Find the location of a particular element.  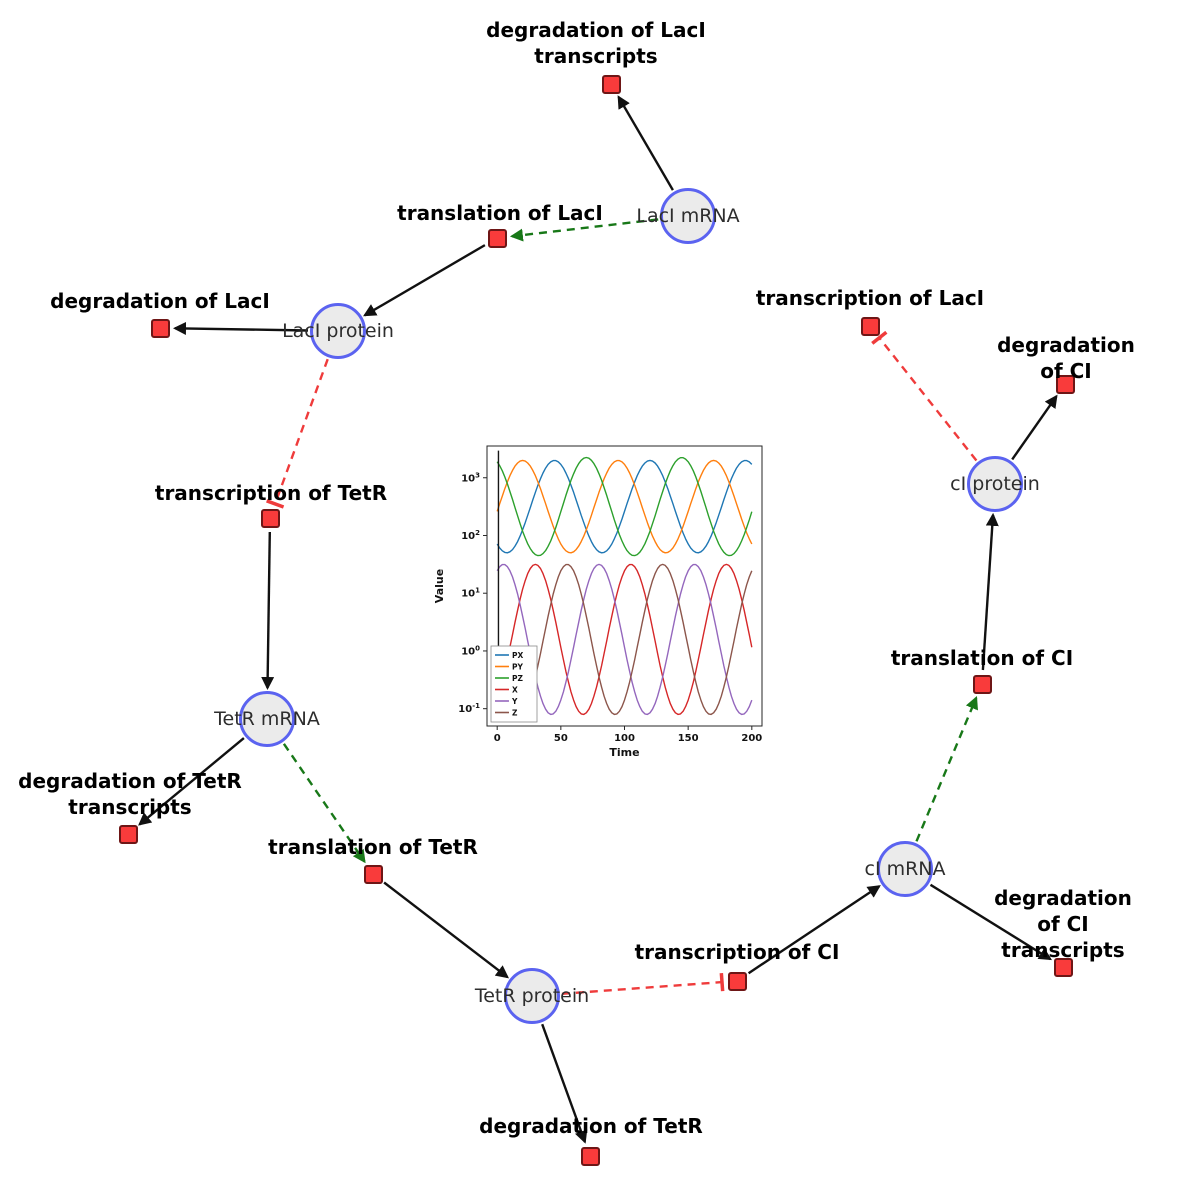

reaction-node-transl-ci is located at coordinates (982, 684).